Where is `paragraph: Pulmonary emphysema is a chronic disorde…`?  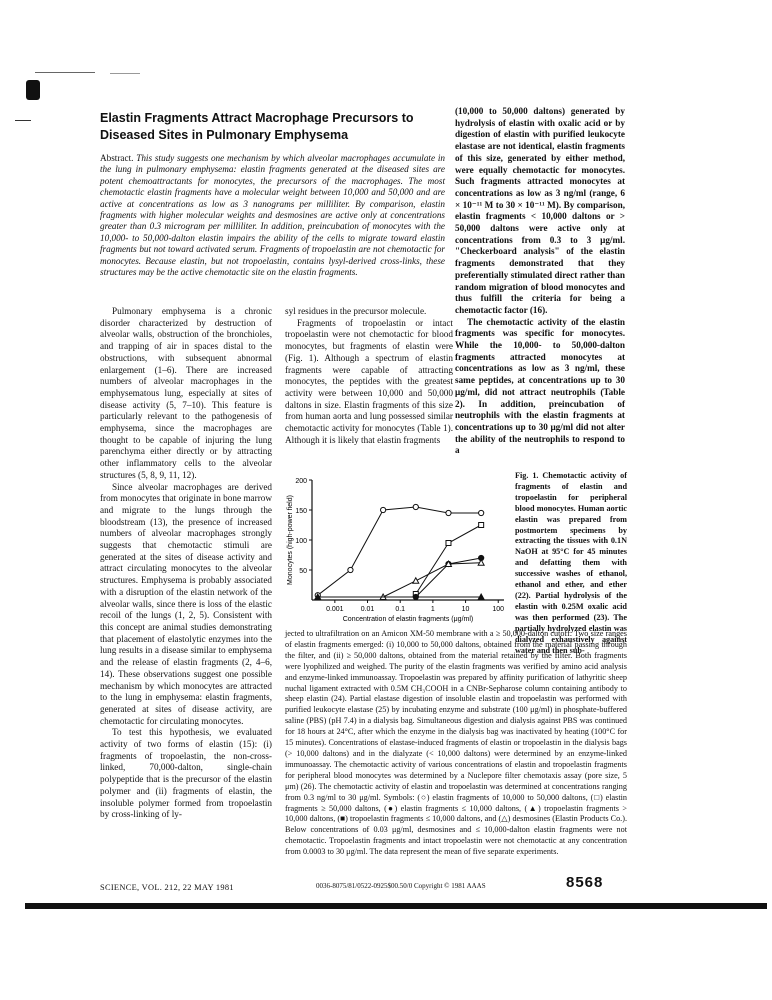 paragraph: Pulmonary emphysema is a chronic disorde… is located at coordinates (186, 393).